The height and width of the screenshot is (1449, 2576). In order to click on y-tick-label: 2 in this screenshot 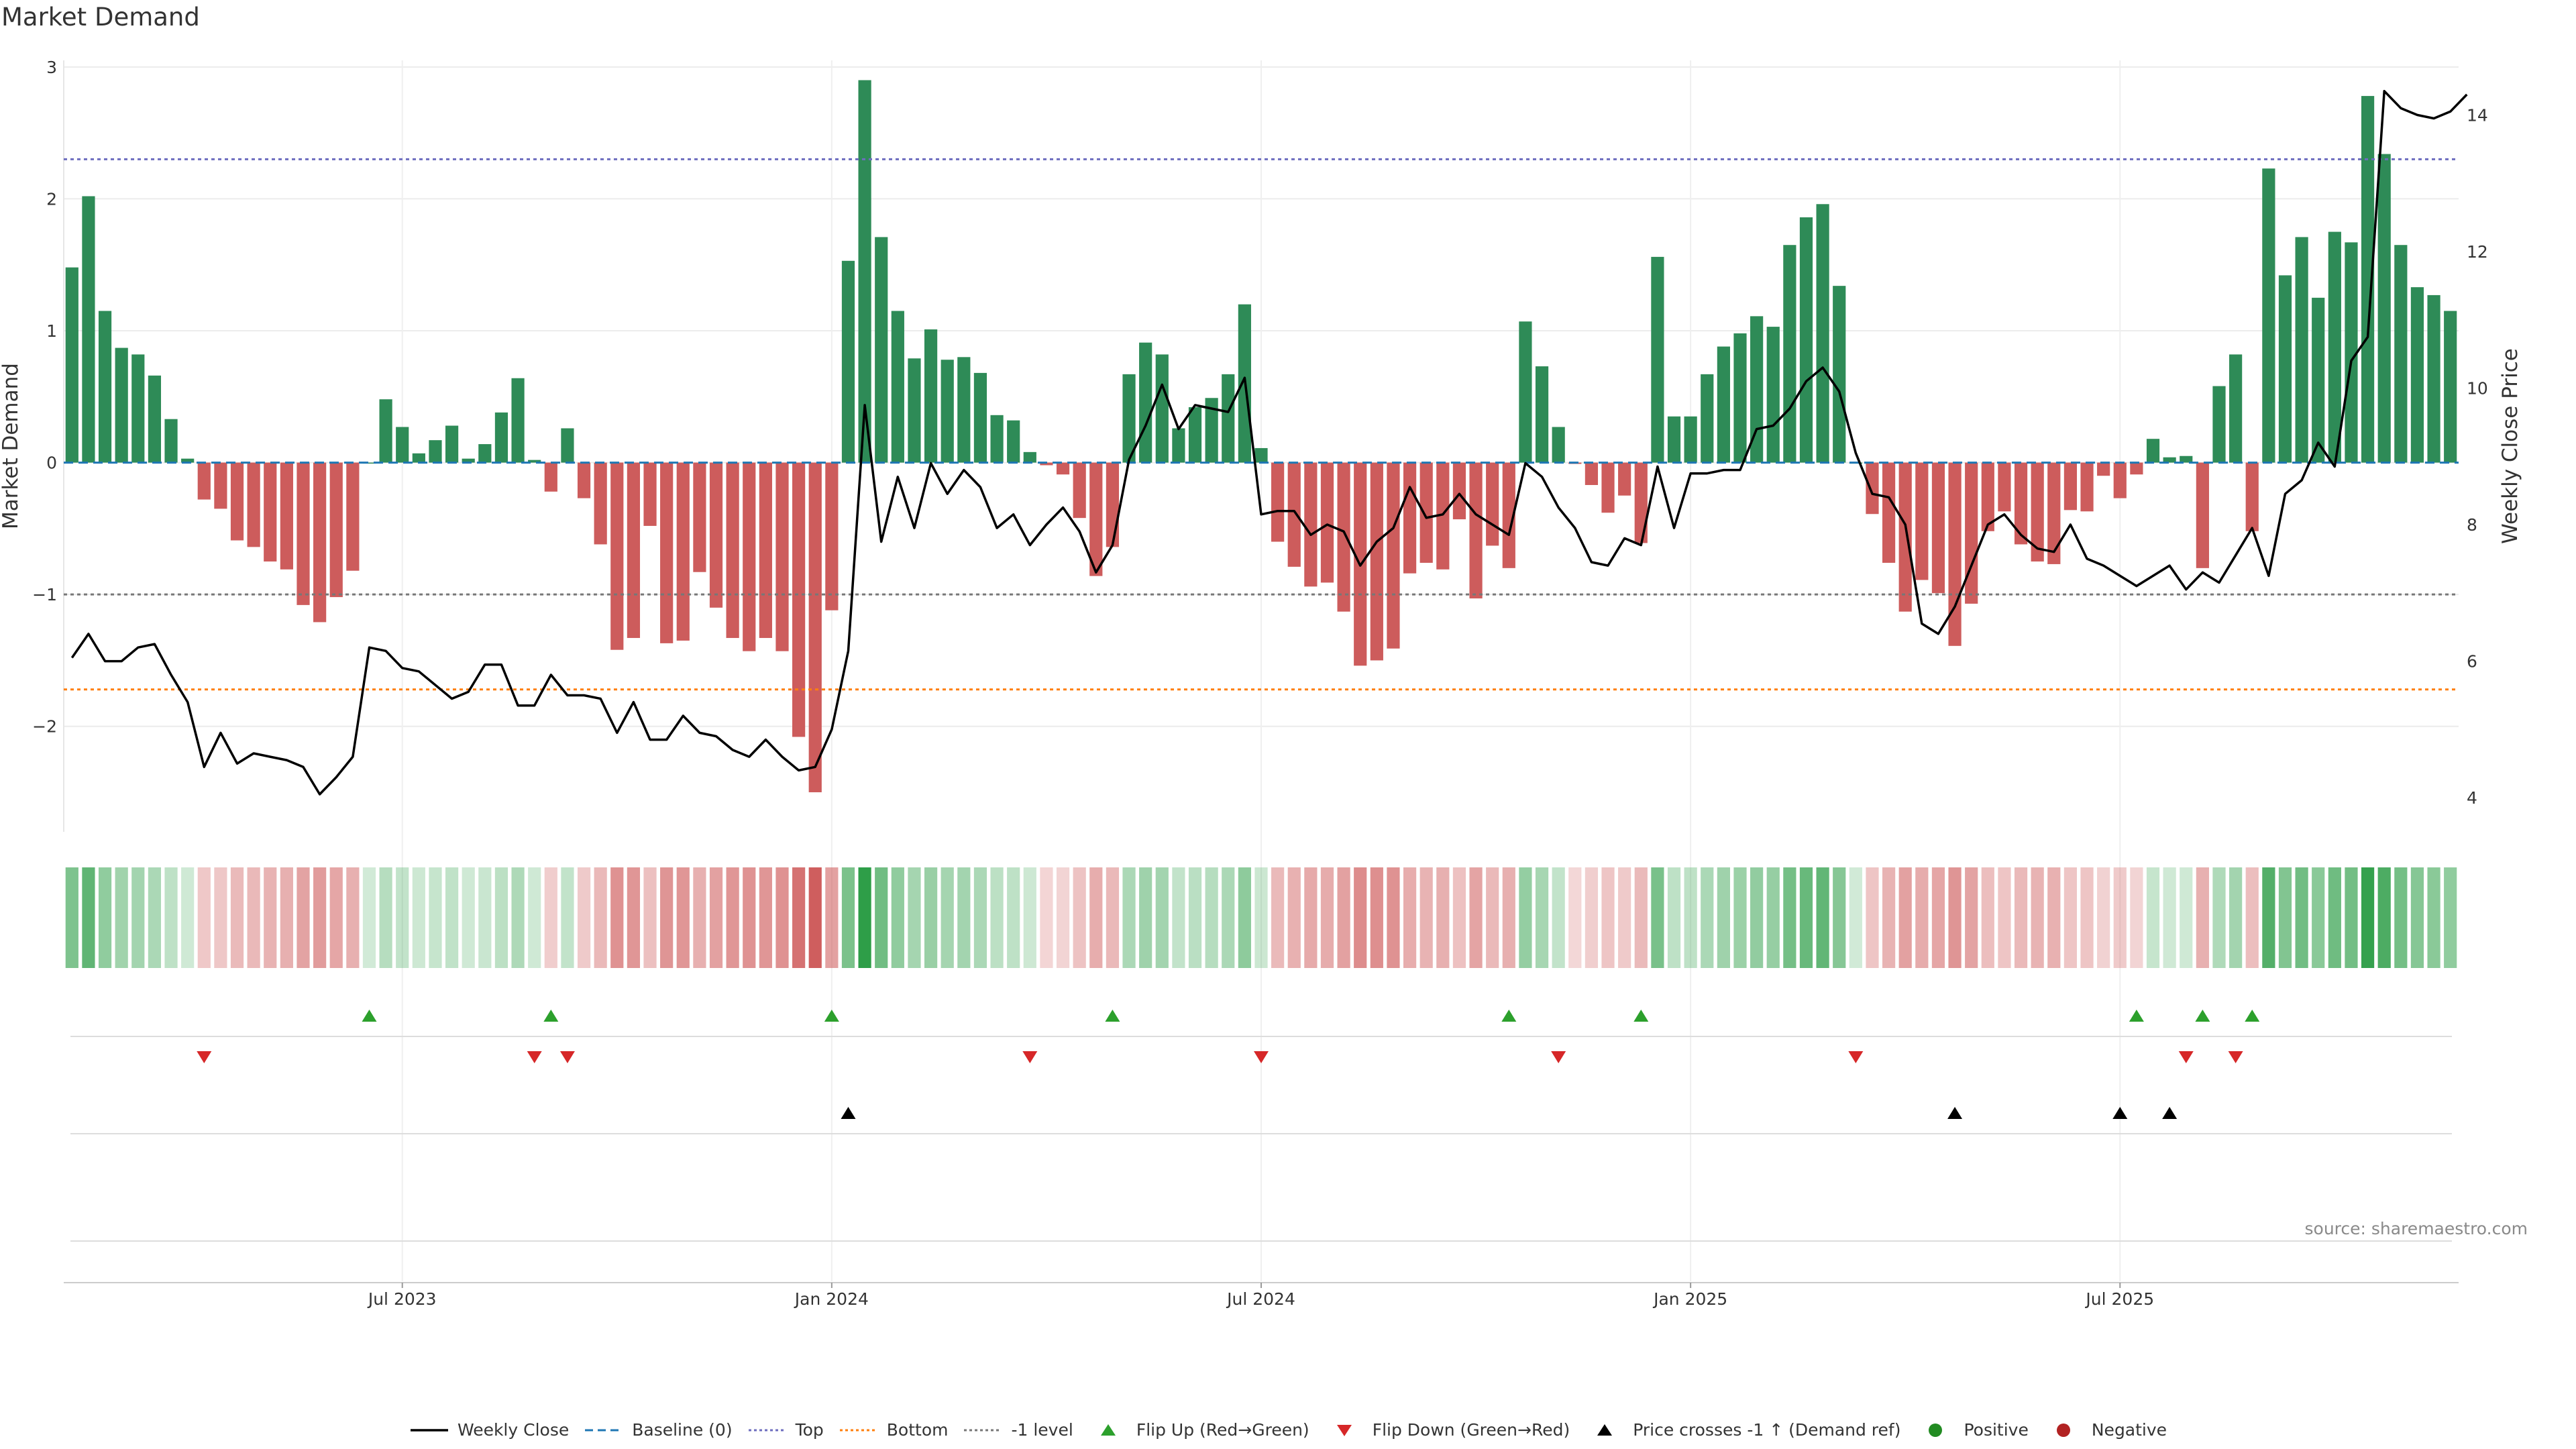, I will do `click(51, 199)`.